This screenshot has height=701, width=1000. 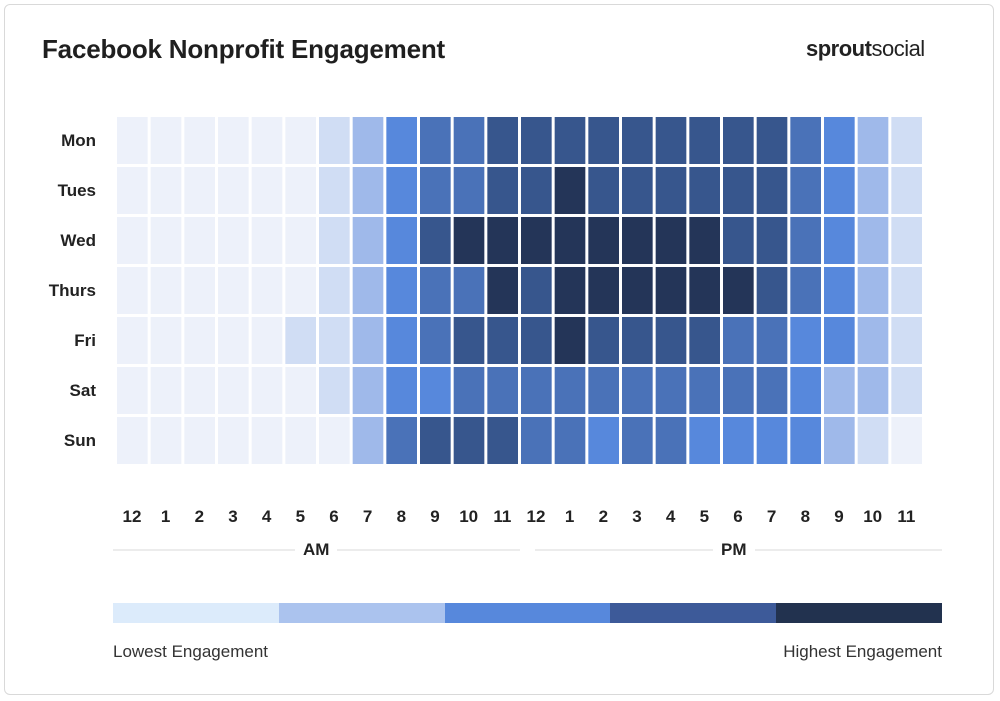 I want to click on logo-light-text: social, so click(x=898, y=48).